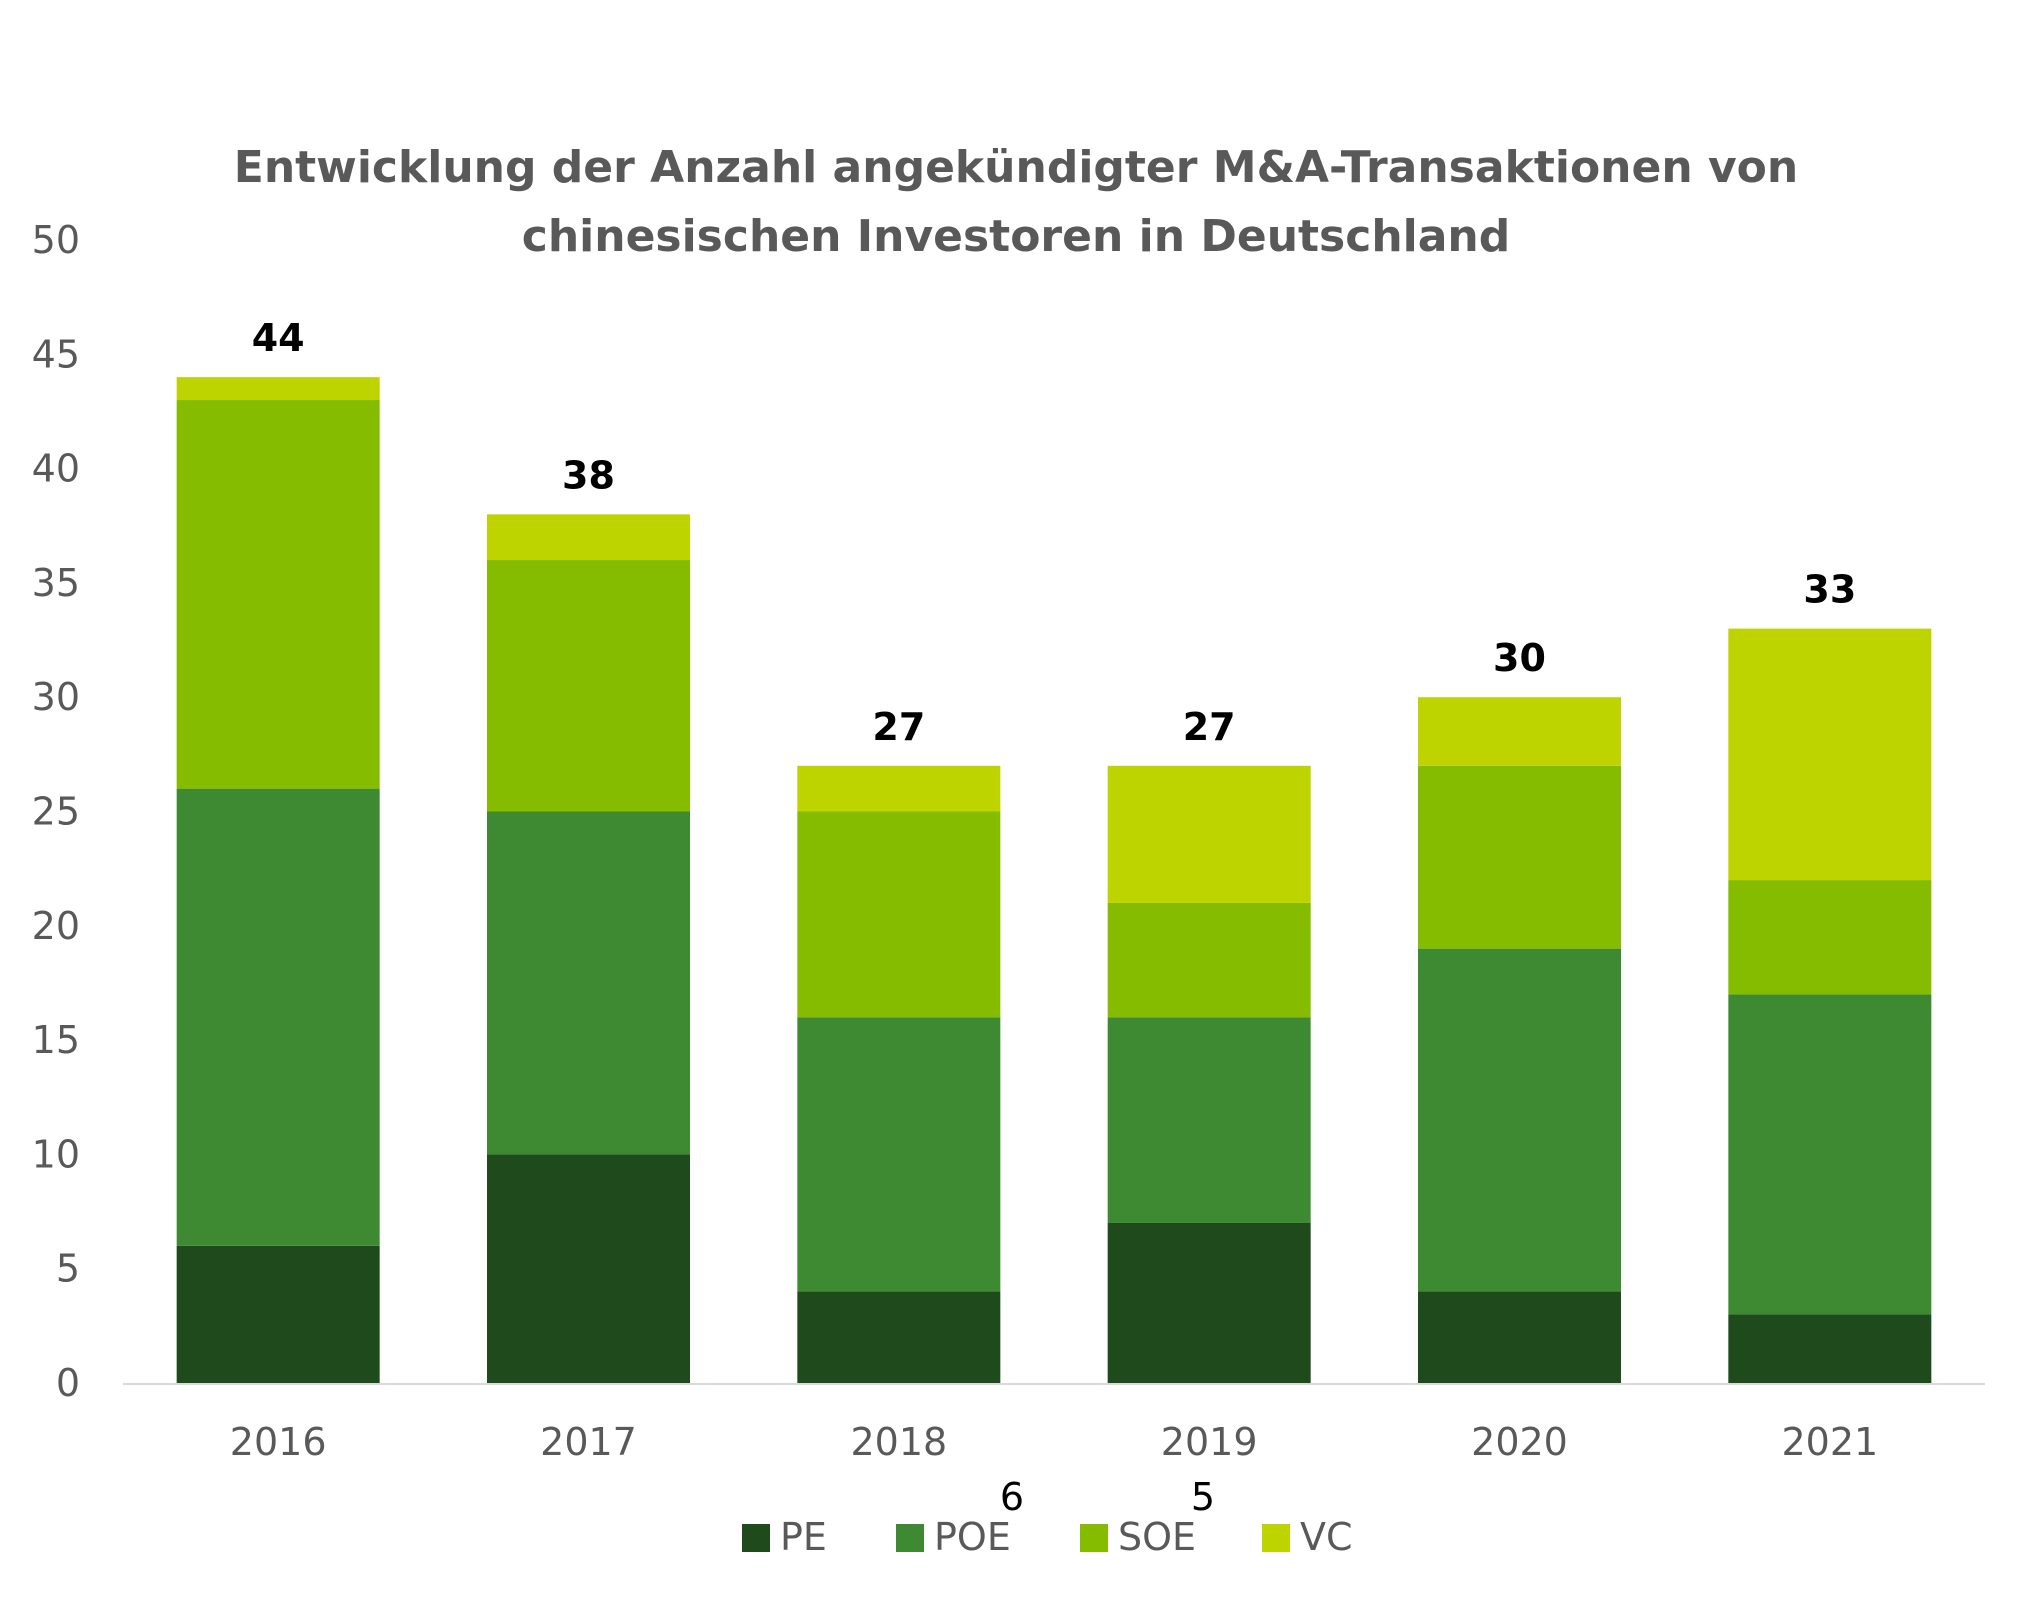 The image size is (2032, 1608). Describe the element at coordinates (56, 1154) in the screenshot. I see `y-tick-label: 10` at that location.